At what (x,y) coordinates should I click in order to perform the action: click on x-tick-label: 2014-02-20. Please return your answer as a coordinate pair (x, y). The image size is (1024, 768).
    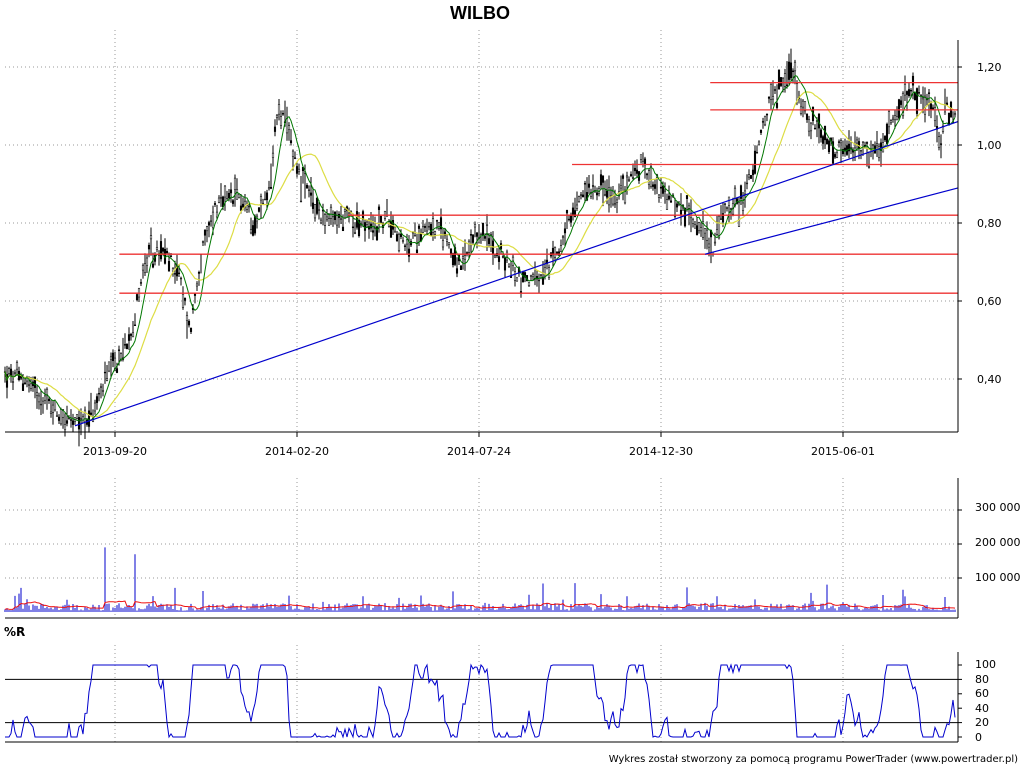
    Looking at the image, I should click on (297, 451).